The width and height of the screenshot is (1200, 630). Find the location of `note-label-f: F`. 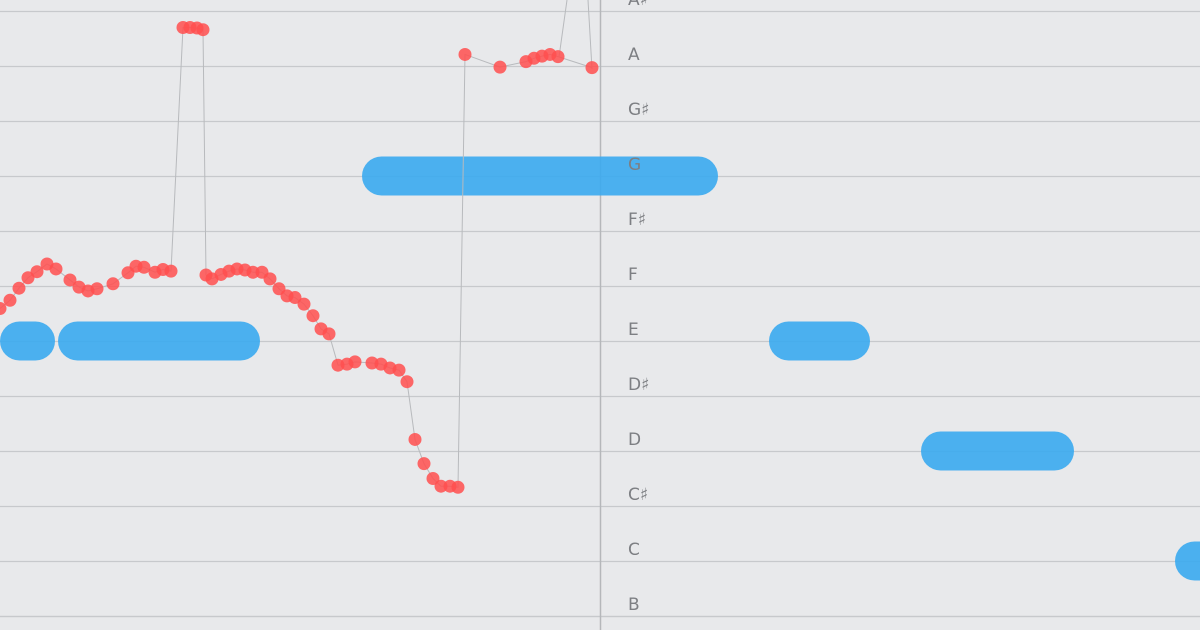

note-label-f: F is located at coordinates (633, 275).